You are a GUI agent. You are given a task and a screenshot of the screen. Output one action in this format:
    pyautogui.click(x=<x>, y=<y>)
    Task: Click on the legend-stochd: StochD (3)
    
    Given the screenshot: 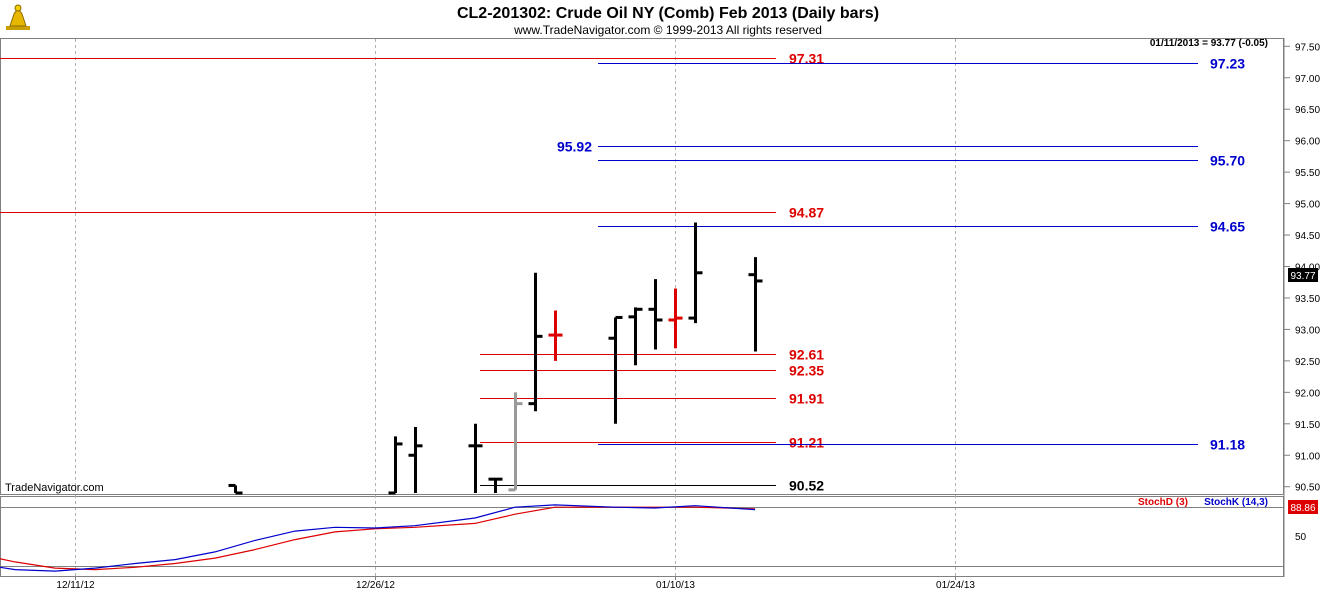 What is the action you would take?
    pyautogui.click(x=1163, y=502)
    